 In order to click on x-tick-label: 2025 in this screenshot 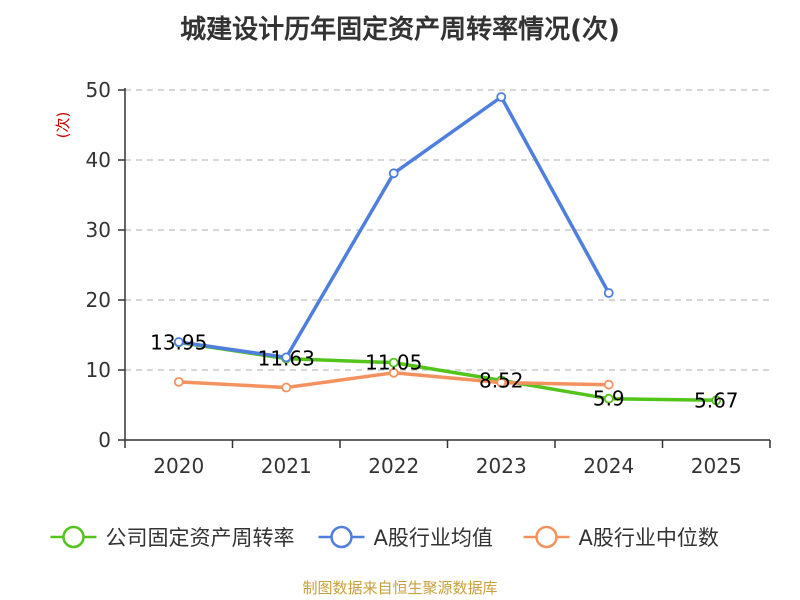, I will do `click(716, 466)`.